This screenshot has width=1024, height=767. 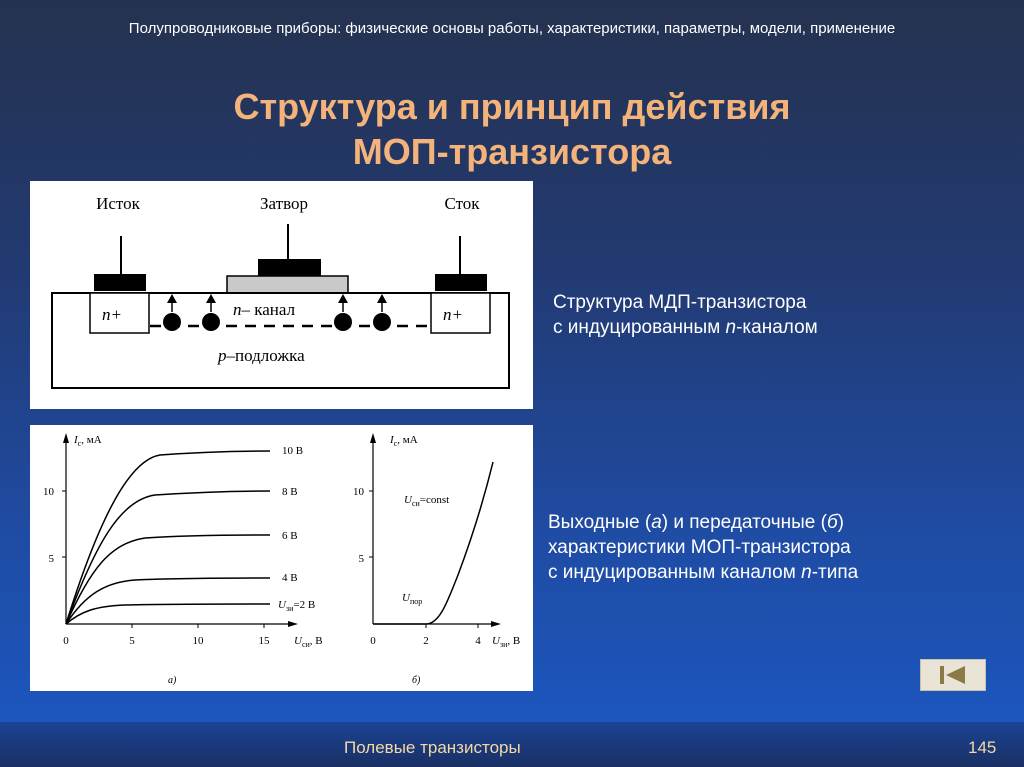 What do you see at coordinates (292, 451) in the screenshot?
I see `curve-label-10v: 10 В` at bounding box center [292, 451].